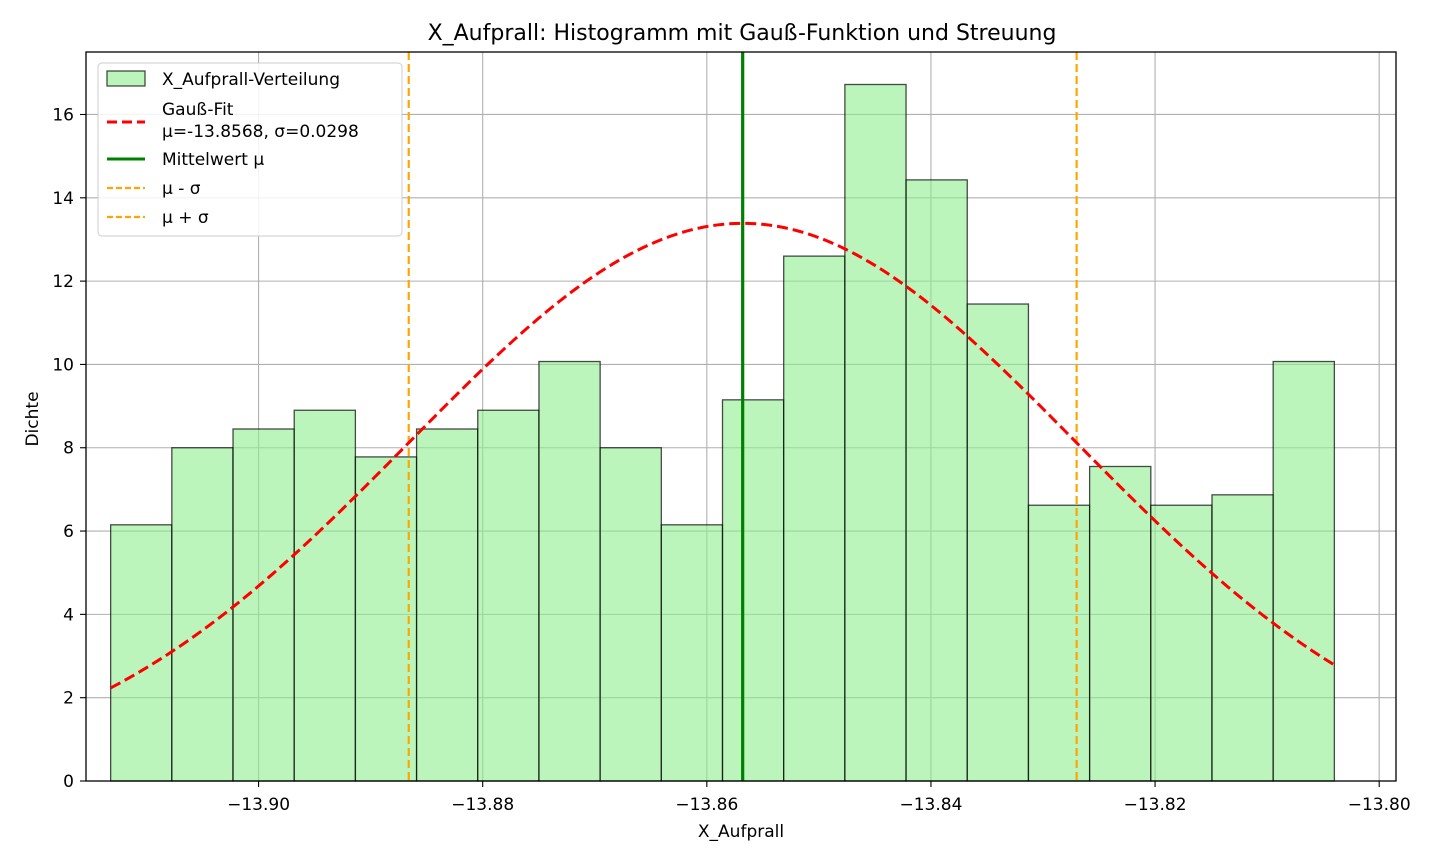 Image resolution: width=1440 pixels, height=864 pixels. I want to click on x-tick-label: −13.86, so click(706, 805).